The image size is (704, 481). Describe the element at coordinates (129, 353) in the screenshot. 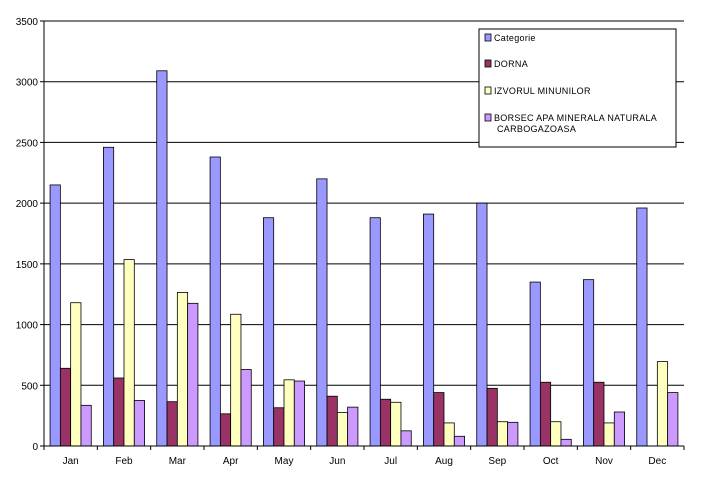

I see `bar-izvorul-feb` at that location.